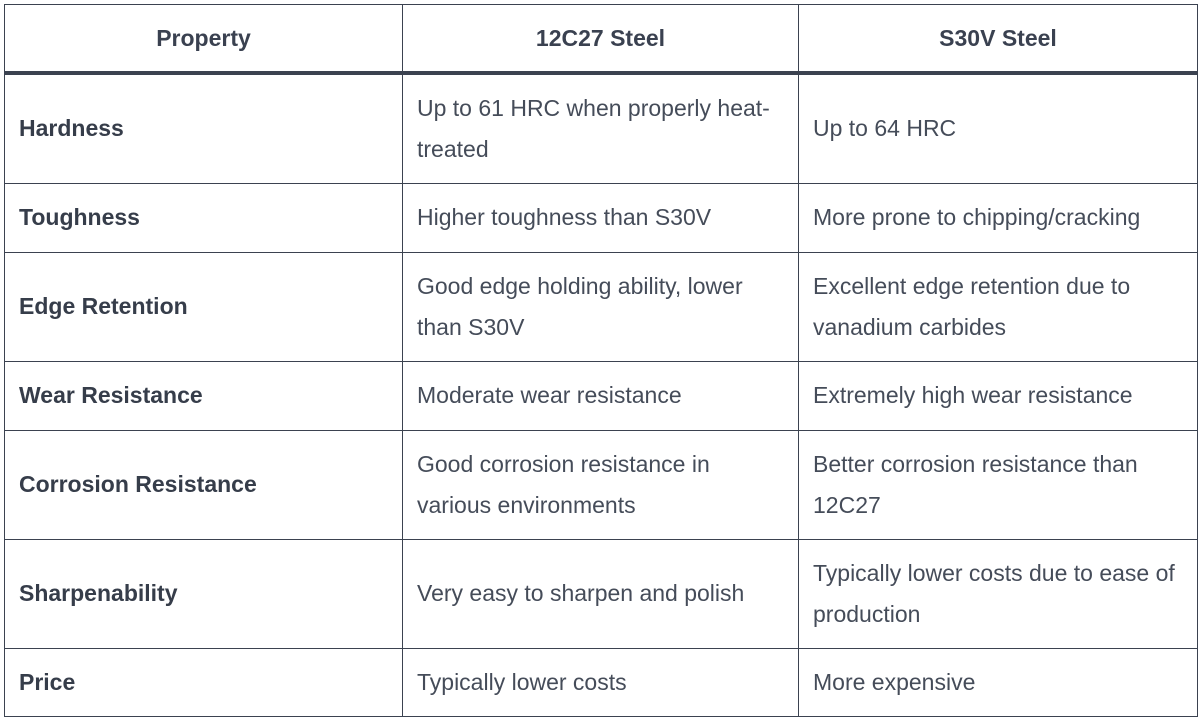 The width and height of the screenshot is (1200, 720). Describe the element at coordinates (203, 306) in the screenshot. I see `property-cell: Edge Retention` at that location.